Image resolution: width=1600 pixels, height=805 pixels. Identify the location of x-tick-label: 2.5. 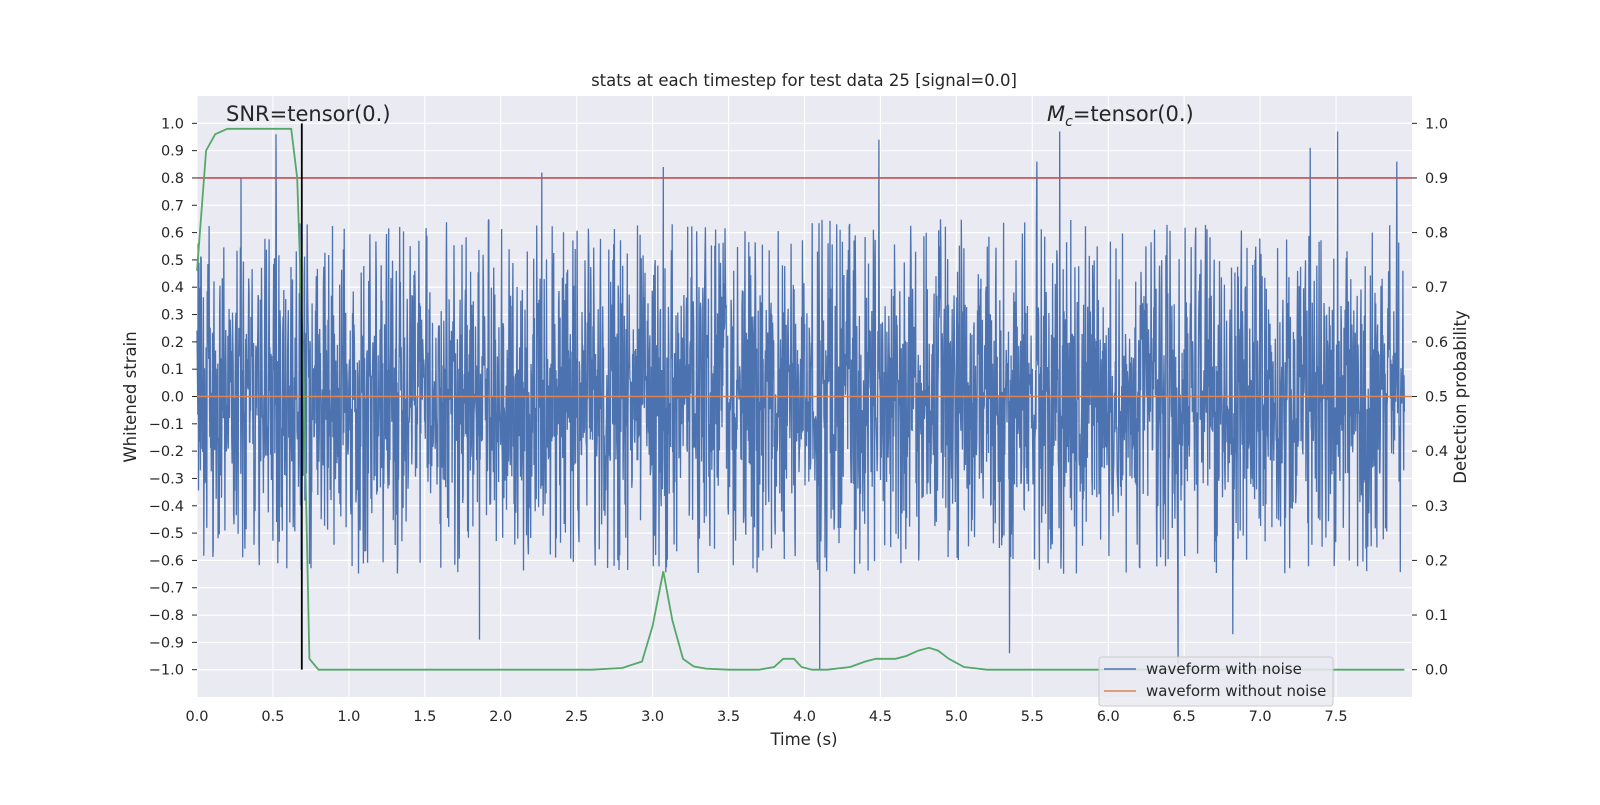
(576, 717).